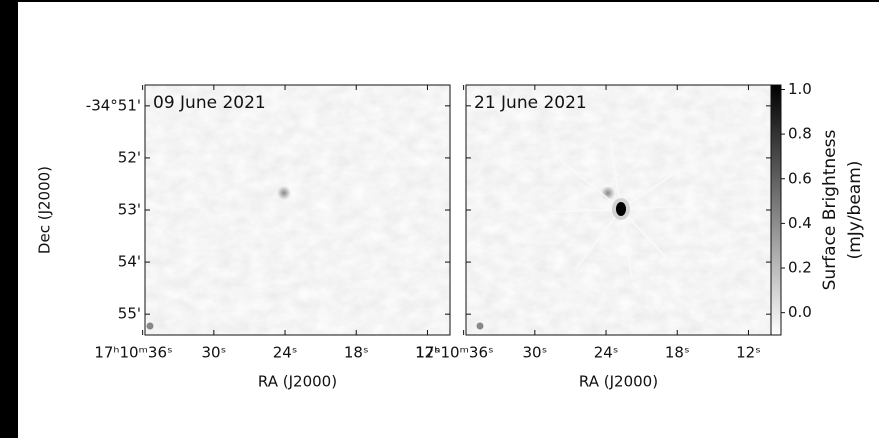  What do you see at coordinates (113, 105) in the screenshot?
I see `y-tick-label: -34°51'` at bounding box center [113, 105].